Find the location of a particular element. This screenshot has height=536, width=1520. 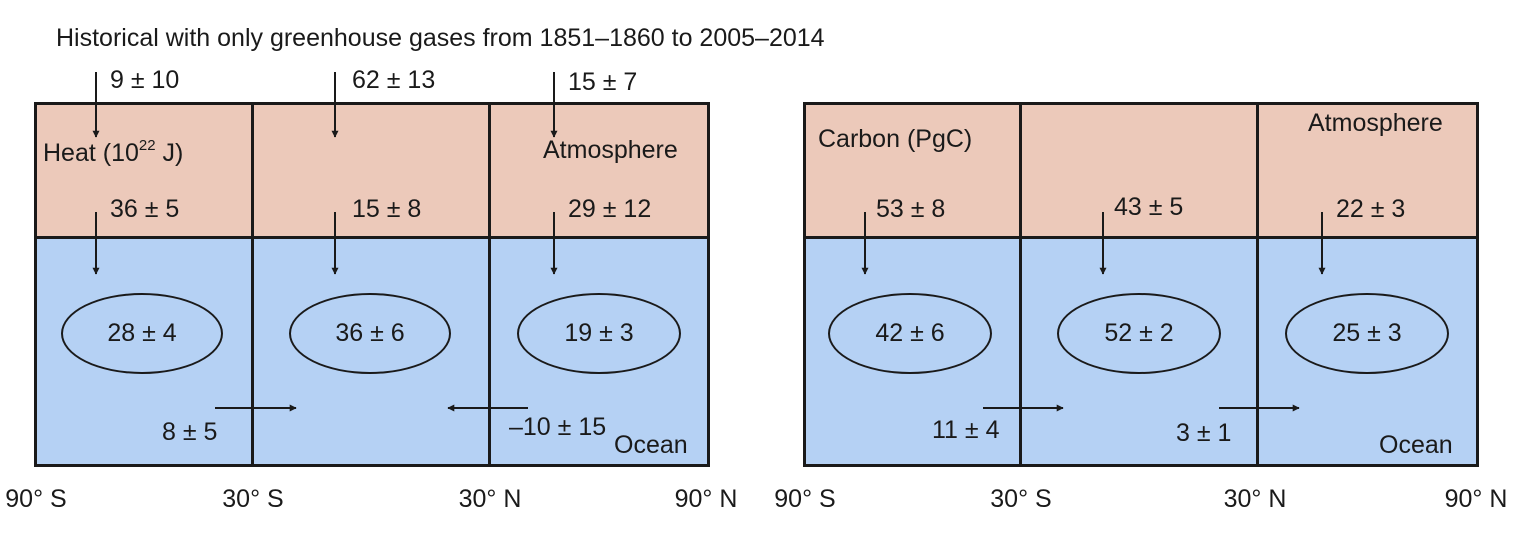

carbon-storage-tropics: 52 ± 2 is located at coordinates (1139, 333).